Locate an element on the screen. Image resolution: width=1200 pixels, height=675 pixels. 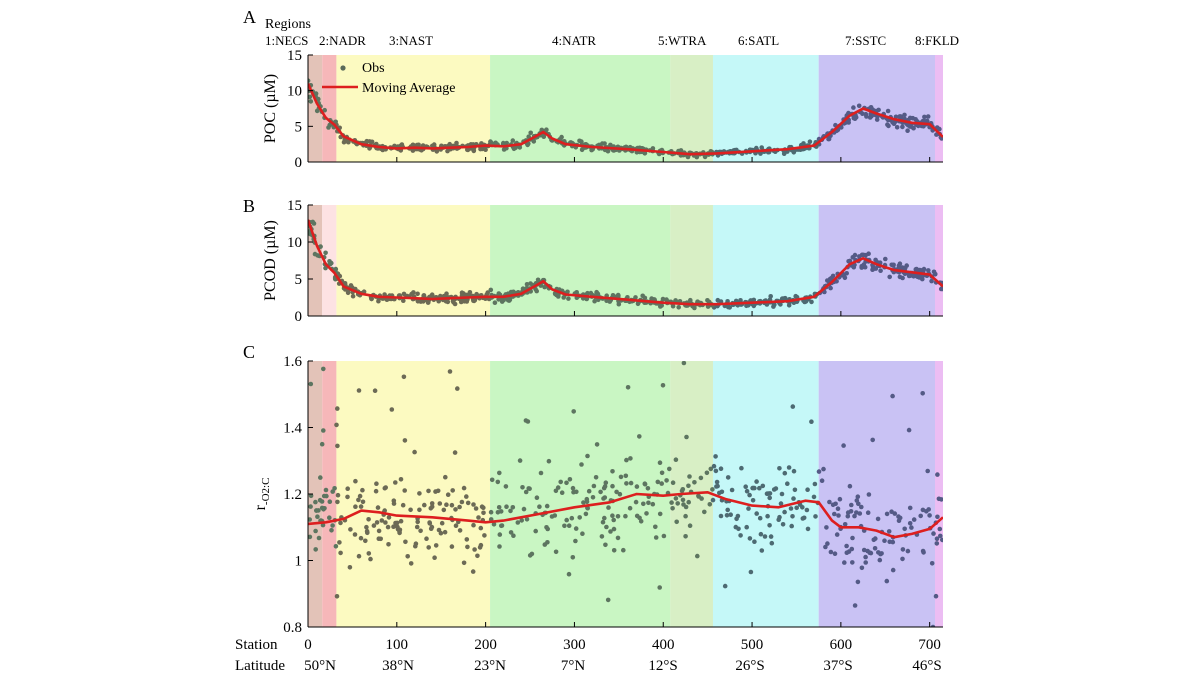
regions-title: Regions is located at coordinates (288, 24).